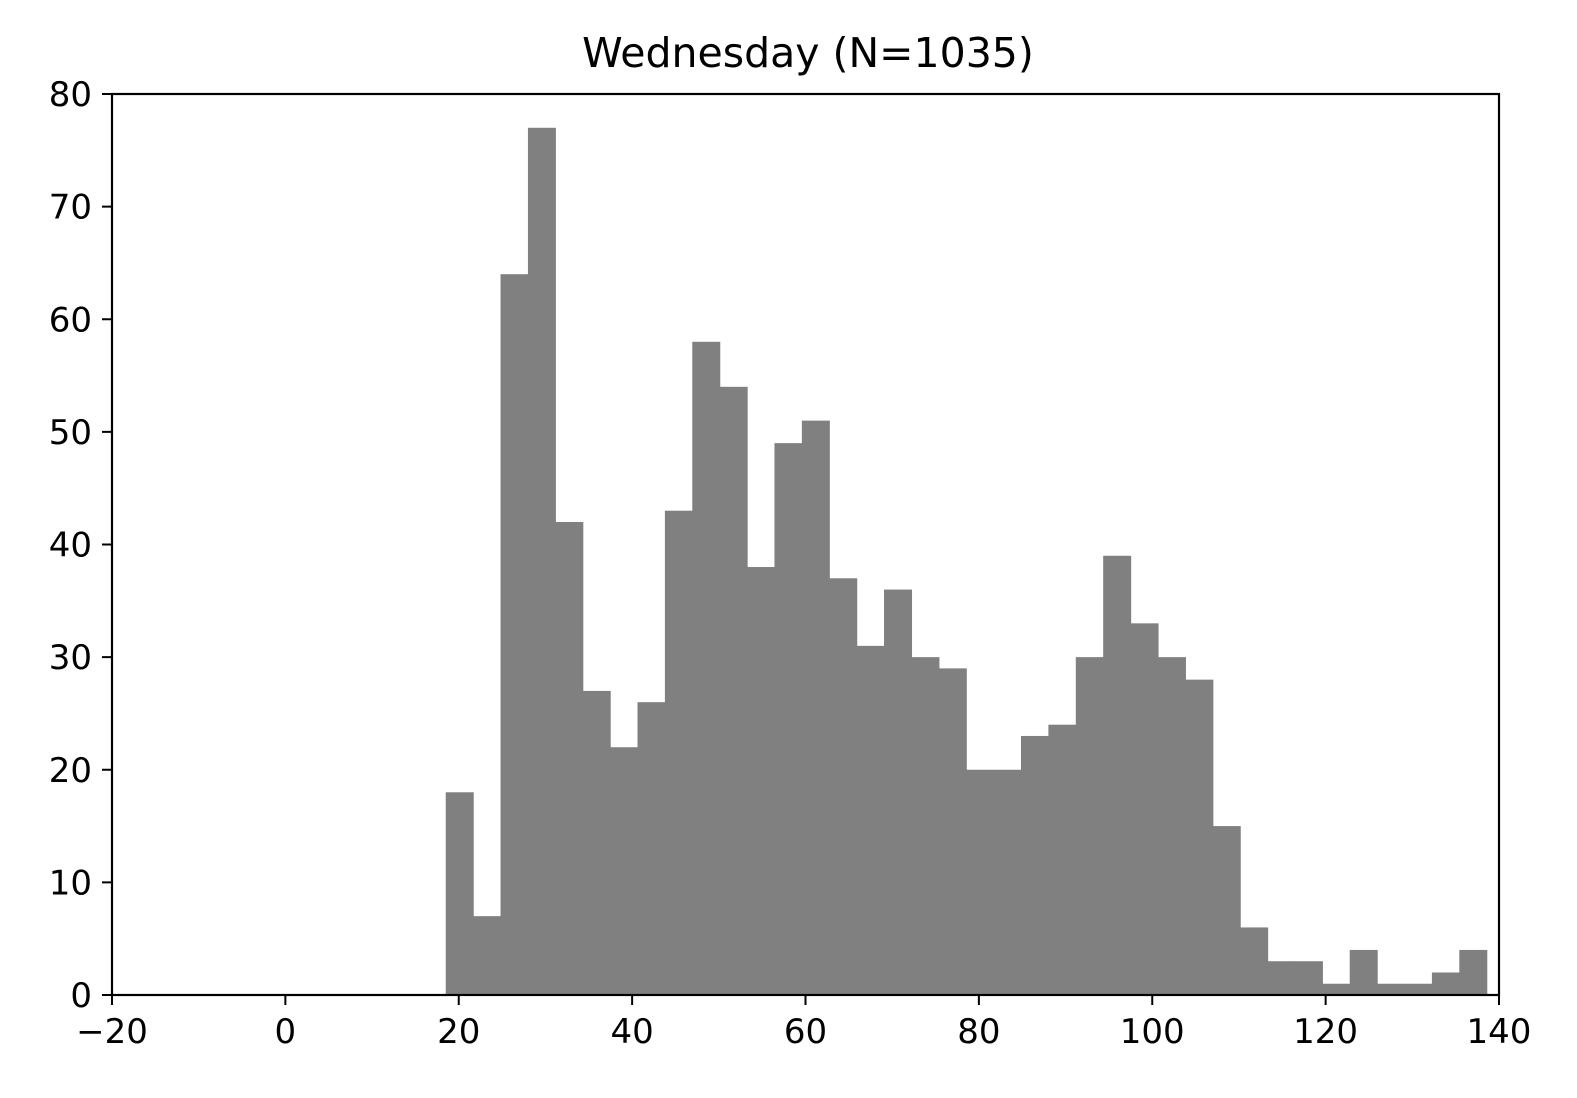 The width and height of the screenshot is (1577, 1098). What do you see at coordinates (70, 546) in the screenshot?
I see `y-tick-label: 40` at bounding box center [70, 546].